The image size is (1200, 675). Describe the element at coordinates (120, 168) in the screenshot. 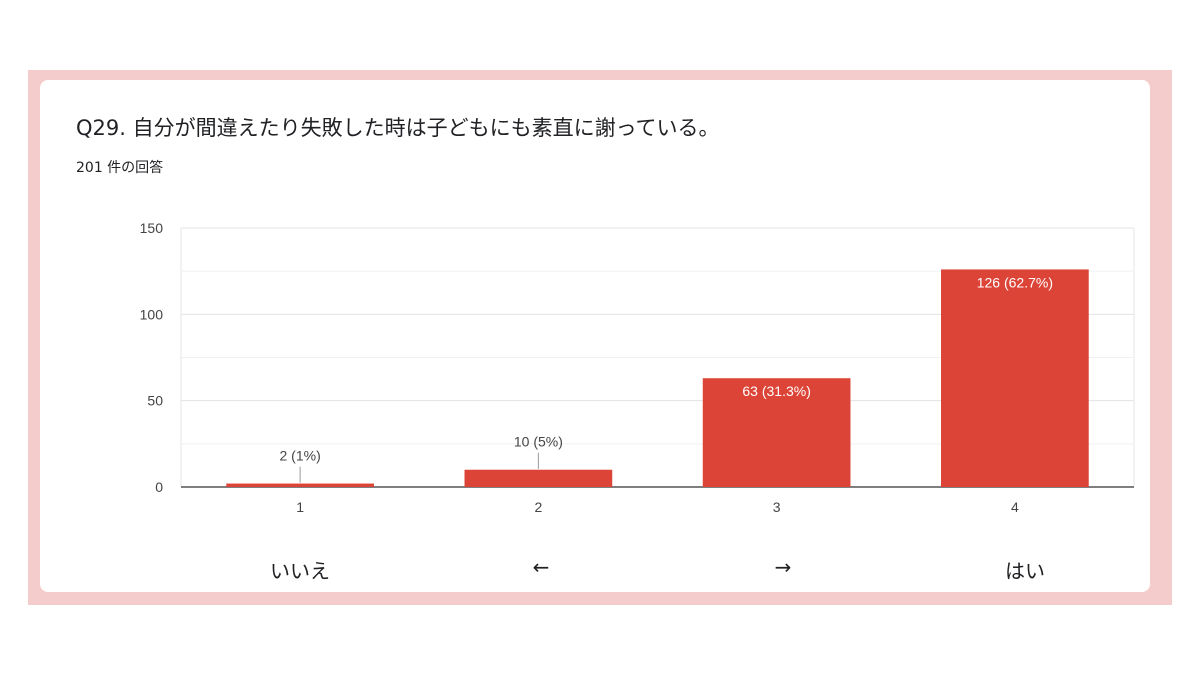

I see `response-count: 201 件の回答` at that location.